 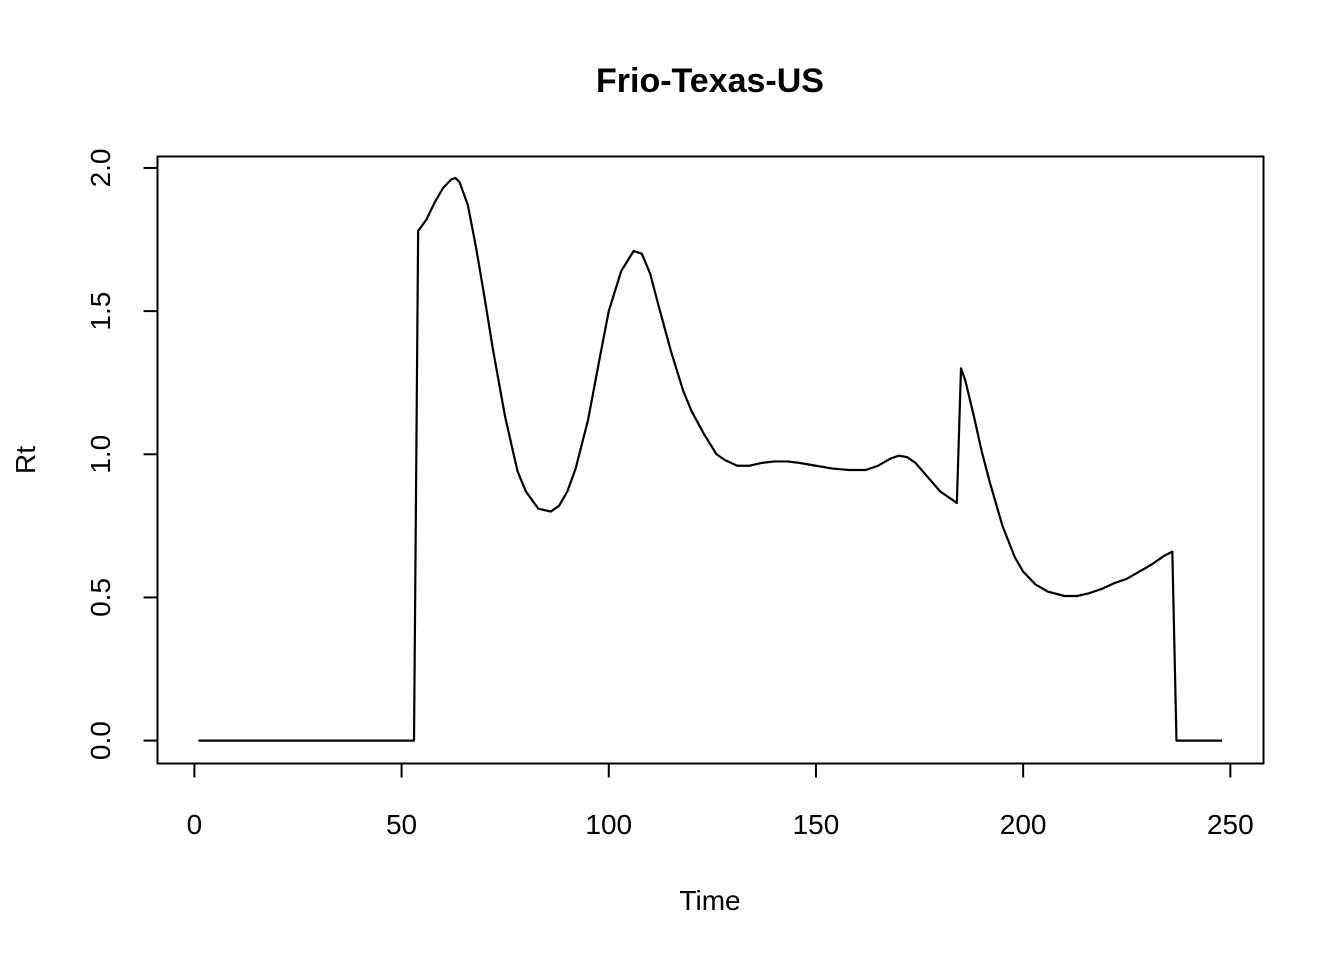 What do you see at coordinates (710, 81) in the screenshot?
I see `chart-title: Frio-Texas-US` at bounding box center [710, 81].